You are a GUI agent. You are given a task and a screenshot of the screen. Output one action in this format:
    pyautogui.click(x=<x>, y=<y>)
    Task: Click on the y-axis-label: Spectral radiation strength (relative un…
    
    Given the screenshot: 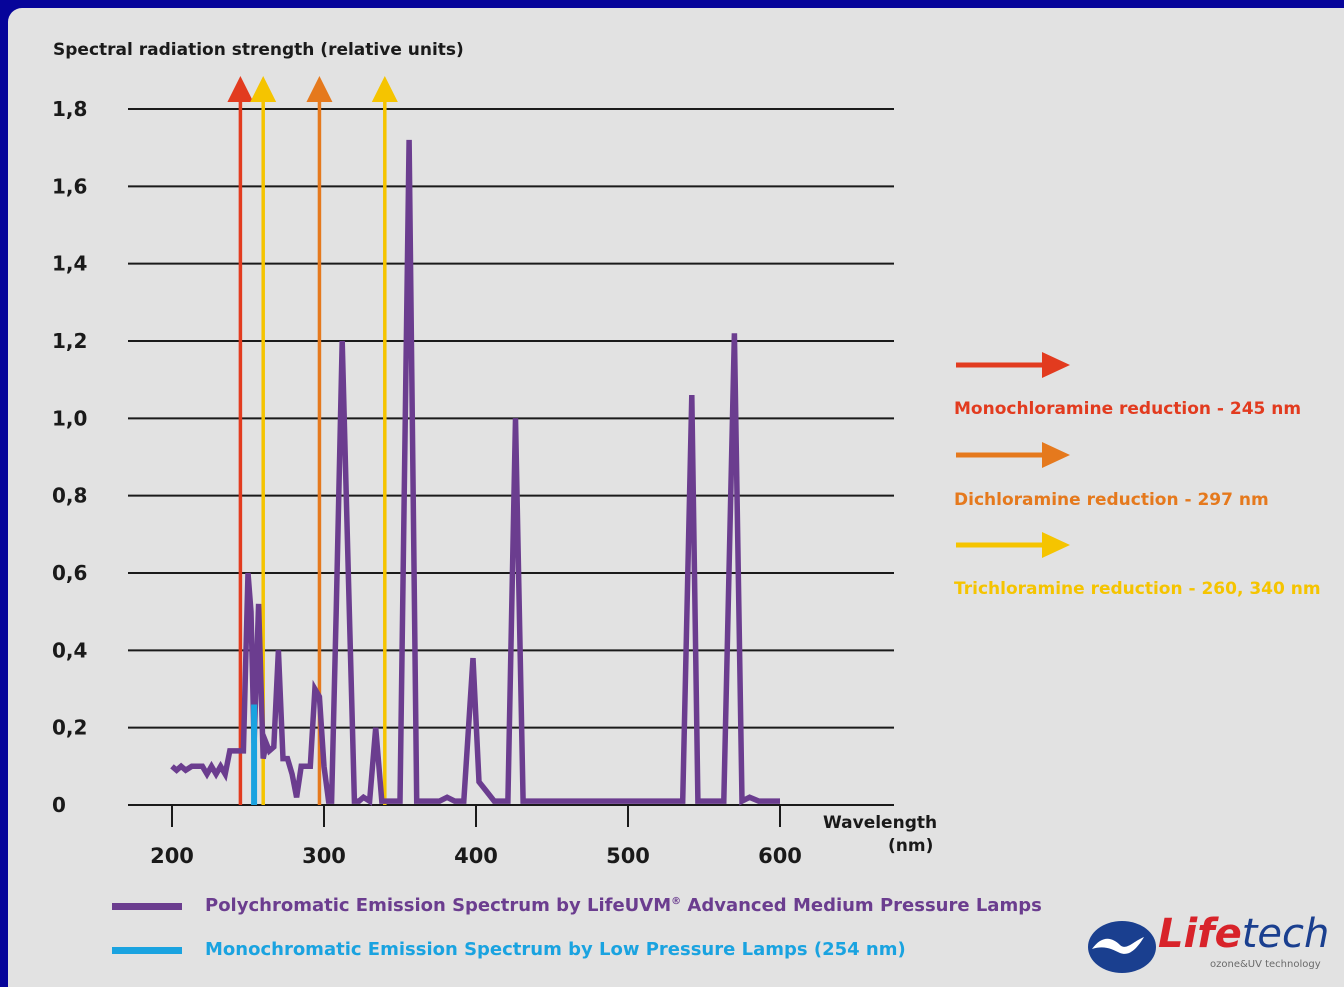 What is the action you would take?
    pyautogui.click(x=258, y=50)
    